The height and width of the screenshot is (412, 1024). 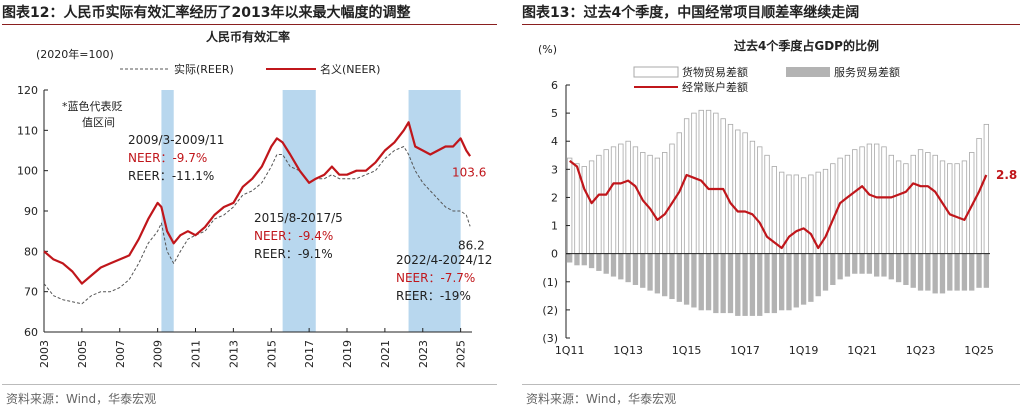 What do you see at coordinates (601, 399) in the screenshot?
I see `right-source: 资料来源：Wind，华泰宏观` at bounding box center [601, 399].